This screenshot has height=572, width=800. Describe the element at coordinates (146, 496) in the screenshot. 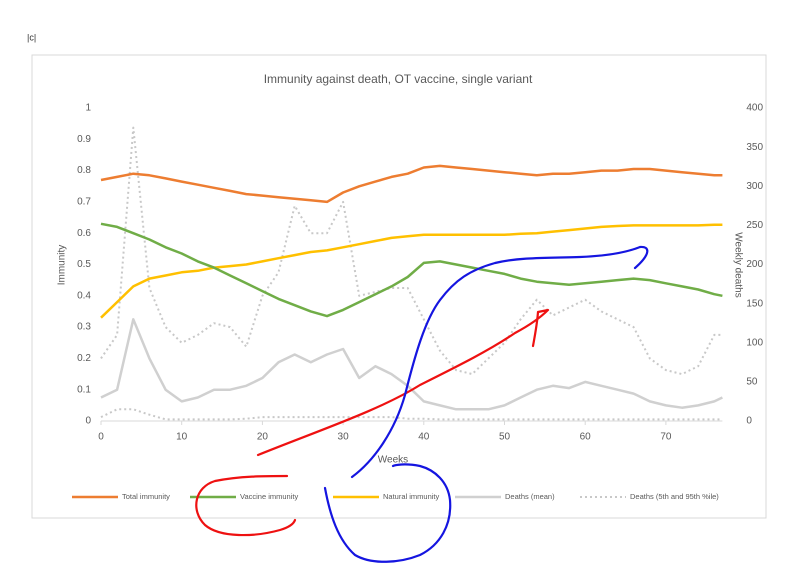

I see `legend-label: Total immunity` at that location.